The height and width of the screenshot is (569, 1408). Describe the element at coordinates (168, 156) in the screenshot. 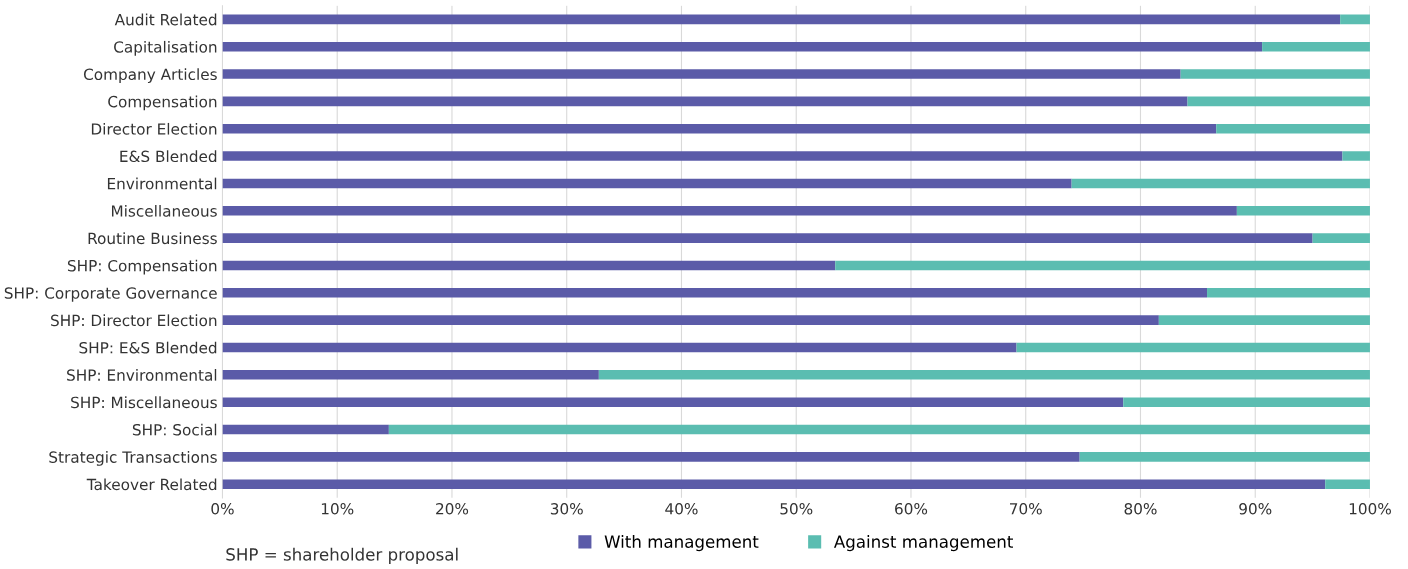

I see `y-tick-label: E&S Blended` at that location.